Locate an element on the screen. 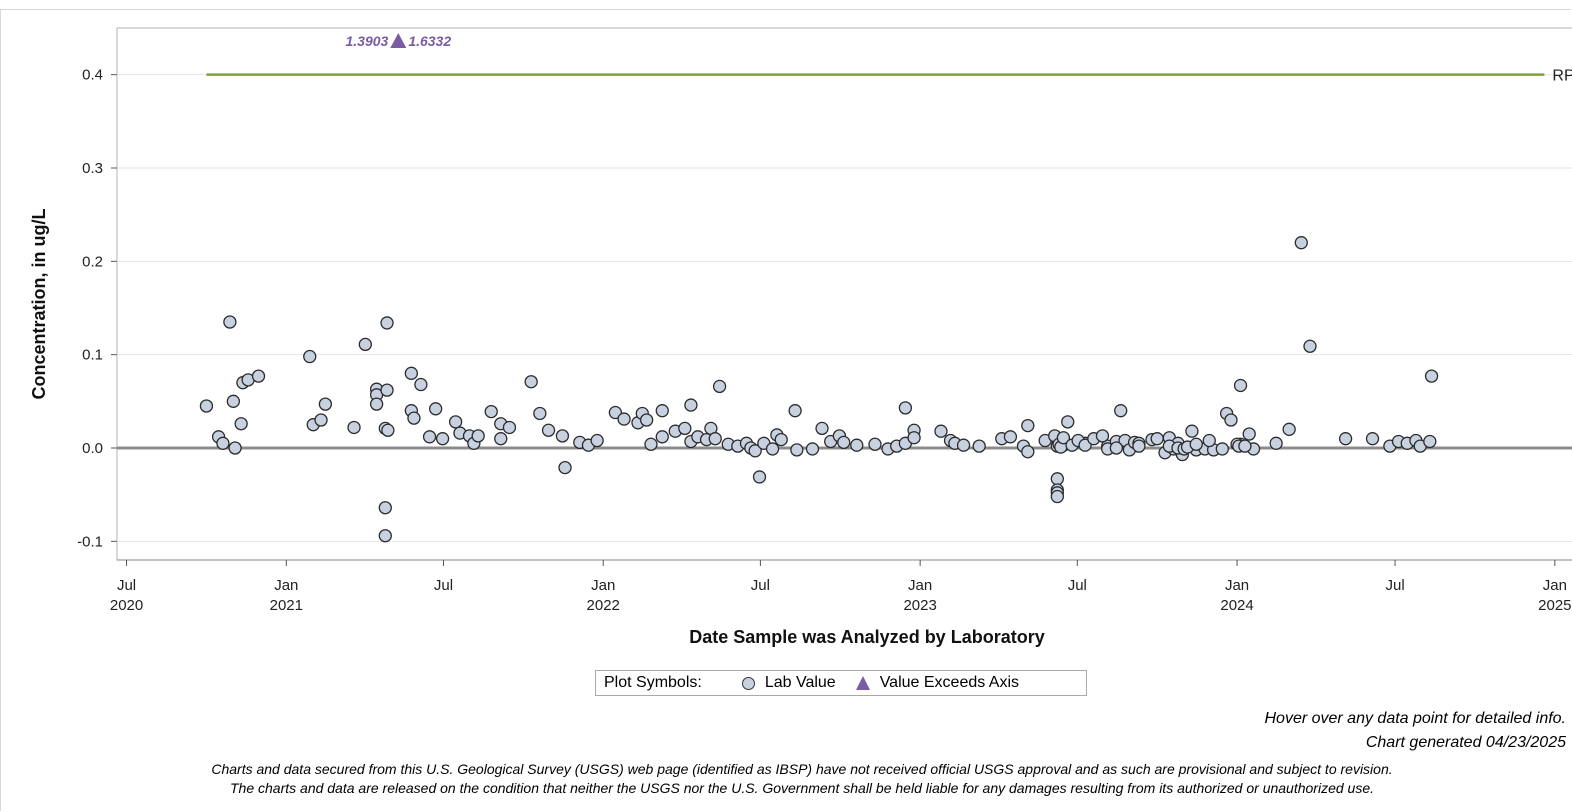  chart-generated-note: Chart generated 04/23/2025 is located at coordinates (1465, 742).